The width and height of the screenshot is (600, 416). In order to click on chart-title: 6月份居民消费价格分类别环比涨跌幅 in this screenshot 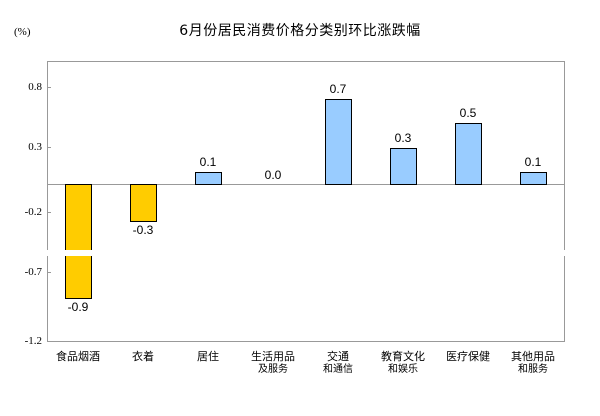, I will do `click(300, 31)`.